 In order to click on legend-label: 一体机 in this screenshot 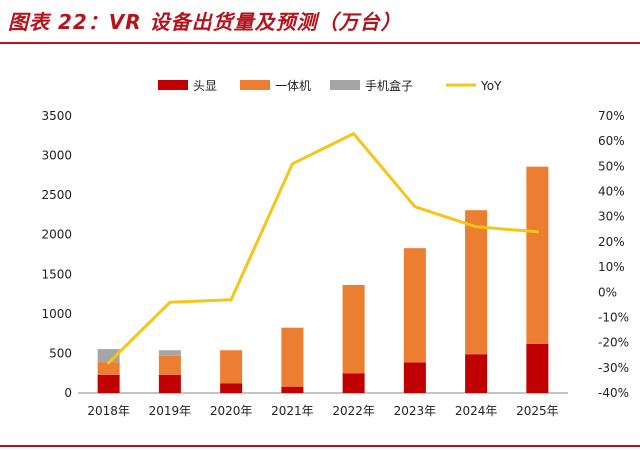, I will do `click(293, 86)`.